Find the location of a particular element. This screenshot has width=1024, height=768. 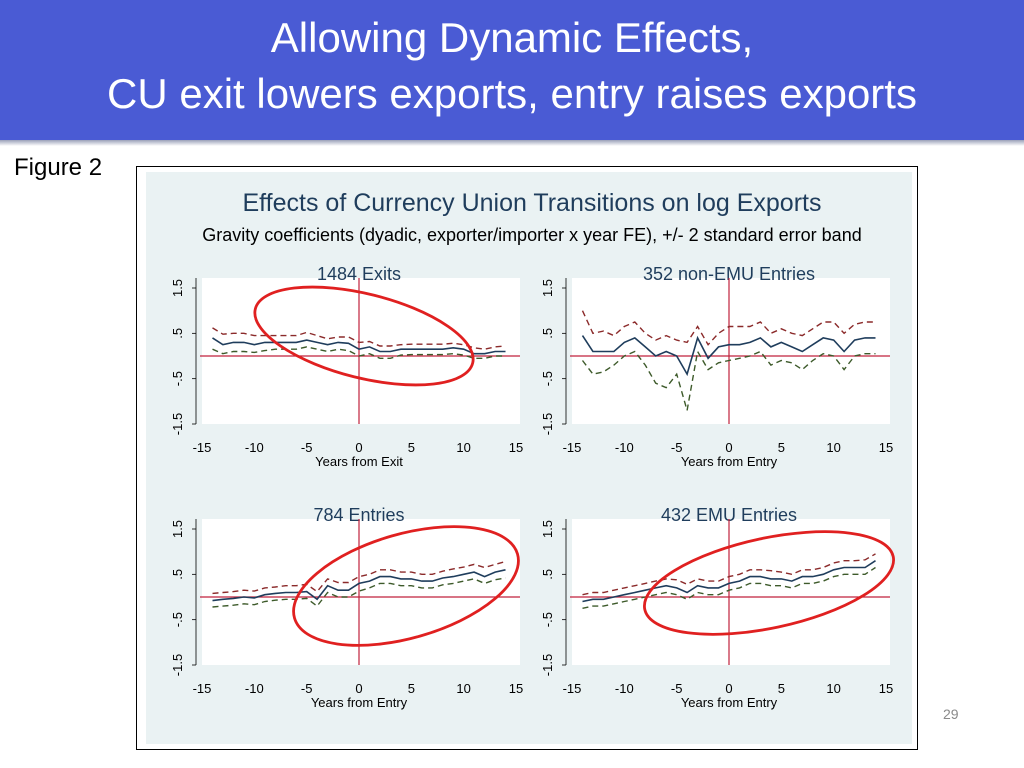

page-number: 29 is located at coordinates (951, 714).